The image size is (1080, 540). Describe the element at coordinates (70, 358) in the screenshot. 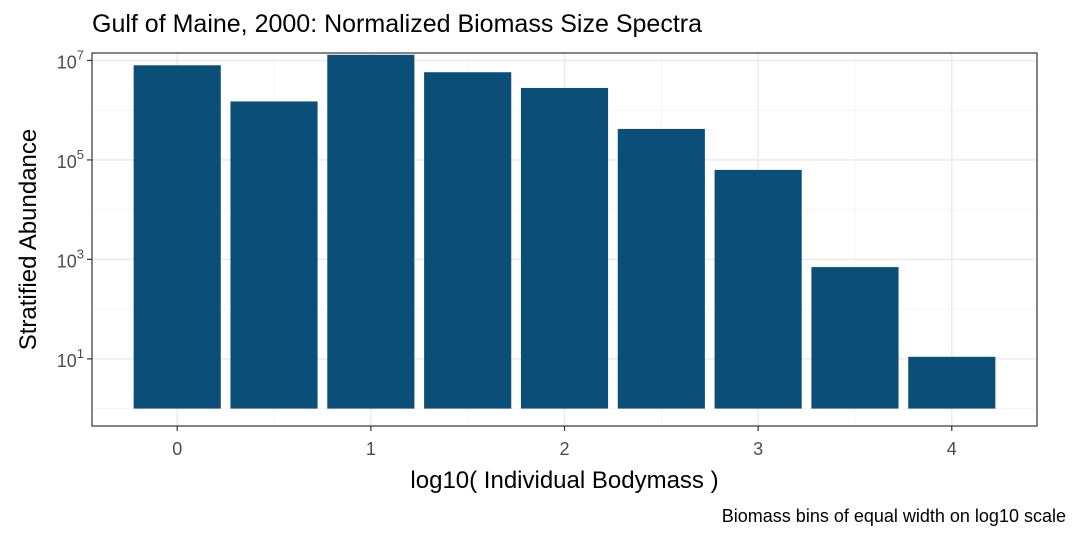

I see `y-tick-label: 10¹` at that location.